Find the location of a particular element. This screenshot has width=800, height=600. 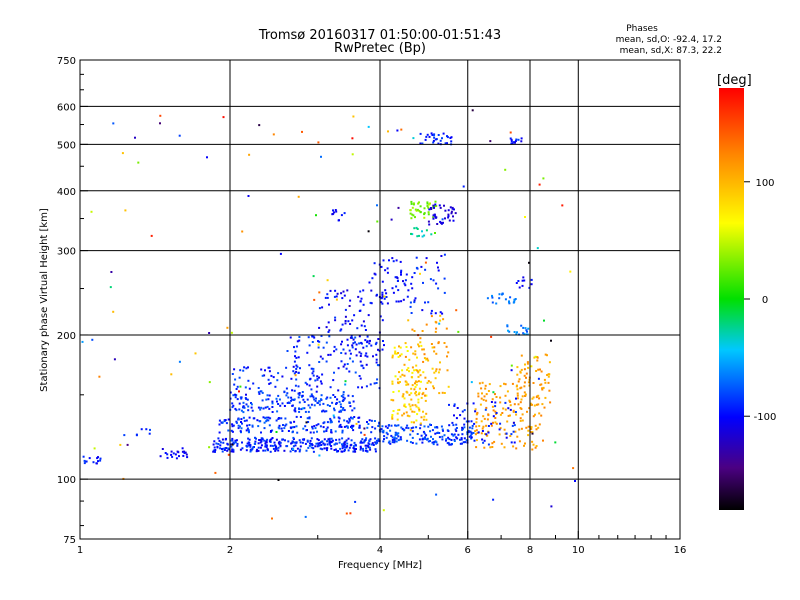

chart-title: Tromsø 20160317 01:50:00-01:51:43 is located at coordinates (379, 35).